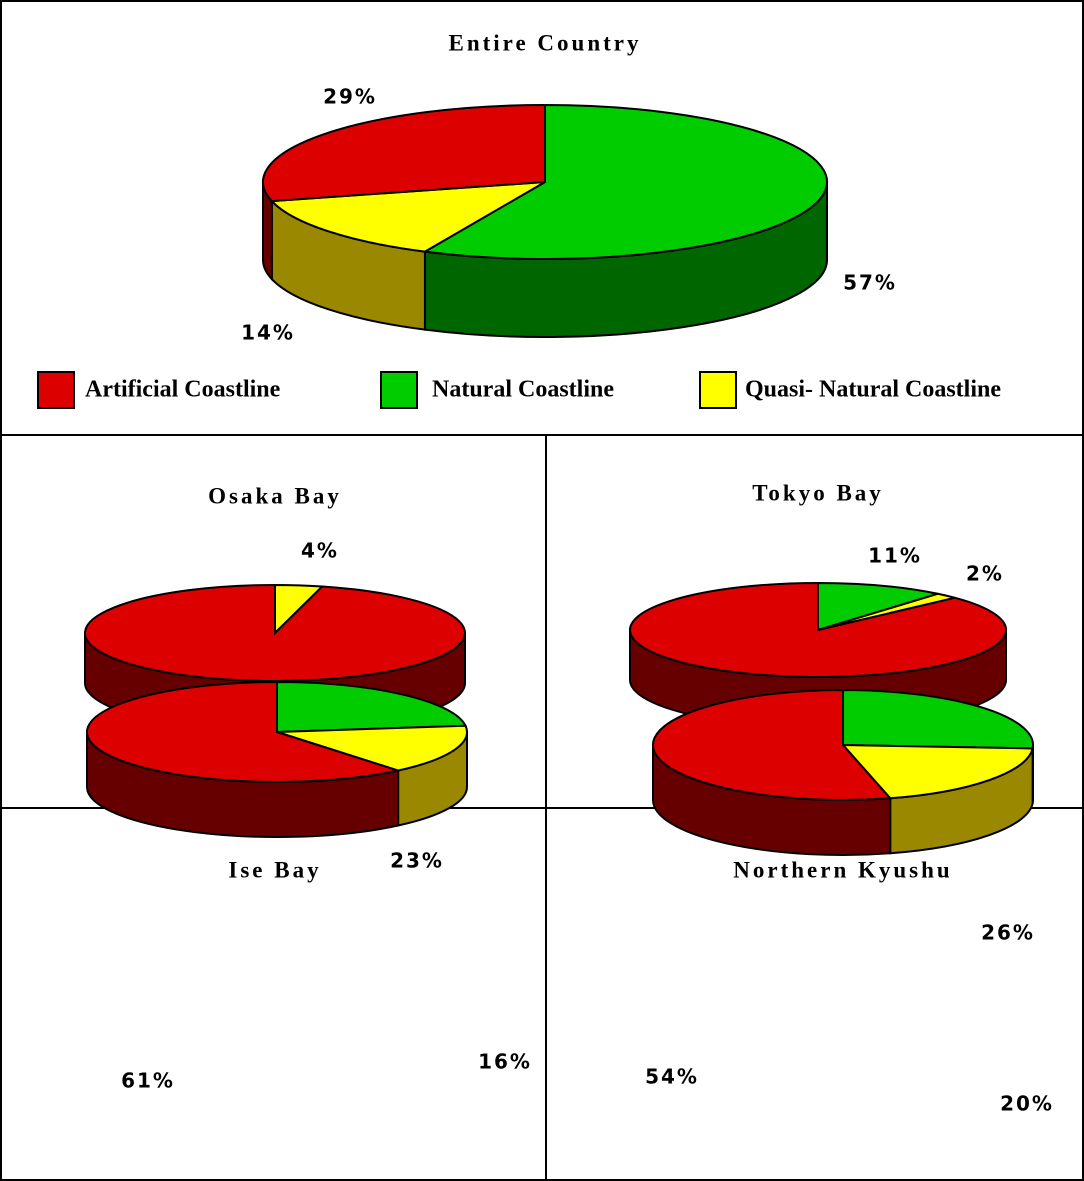  I want to click on data-label: 26%, so click(1008, 933).